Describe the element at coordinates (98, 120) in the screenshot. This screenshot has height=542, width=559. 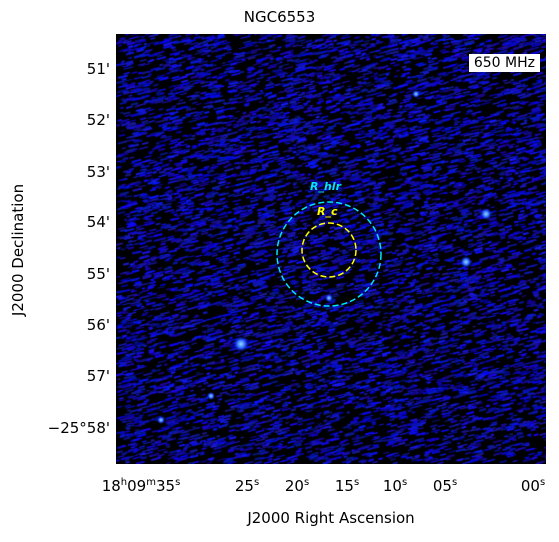
I see `y-tick-label: 52'` at that location.